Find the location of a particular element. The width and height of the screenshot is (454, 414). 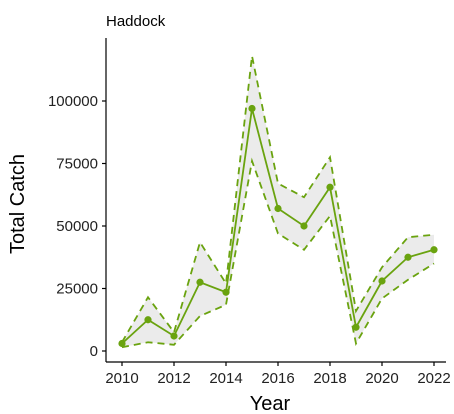

y-axis-title: Total Catch is located at coordinates (18, 204).